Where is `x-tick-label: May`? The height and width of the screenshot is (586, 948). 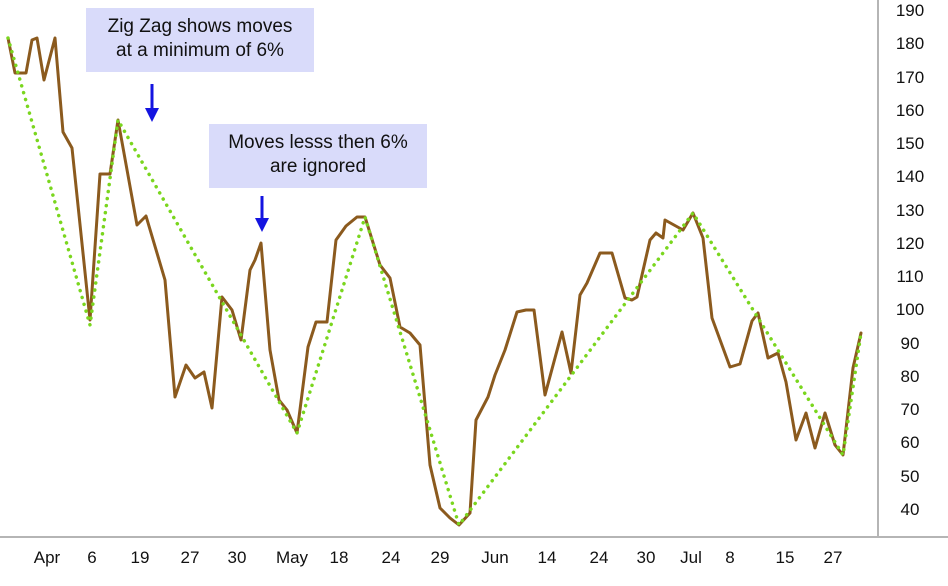 x-tick-label: May is located at coordinates (292, 557).